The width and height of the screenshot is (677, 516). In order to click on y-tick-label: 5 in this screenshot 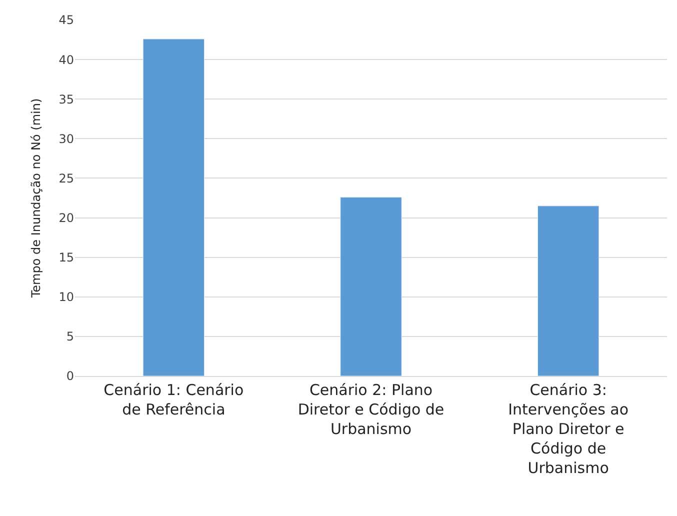, I will do `click(70, 337)`.